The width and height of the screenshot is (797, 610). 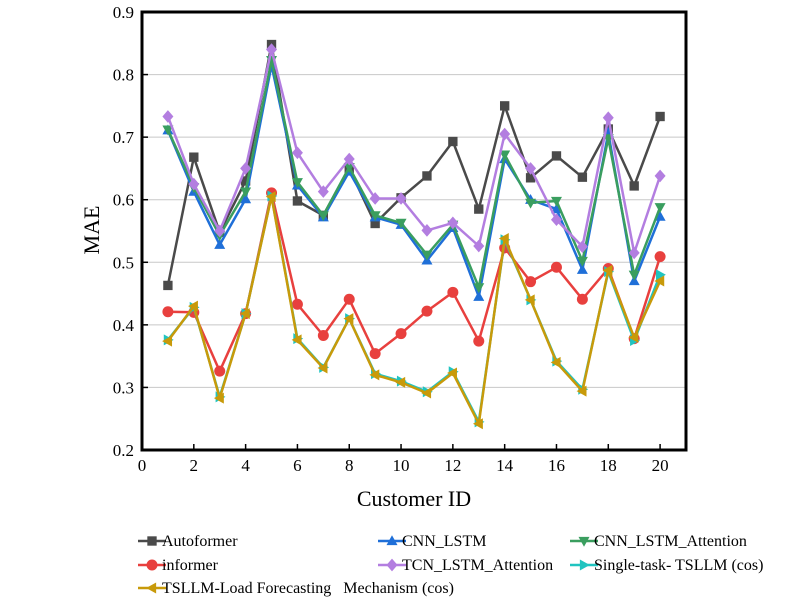 What do you see at coordinates (123, 200) in the screenshot?
I see `y-tick-label: 0.6` at bounding box center [123, 200].